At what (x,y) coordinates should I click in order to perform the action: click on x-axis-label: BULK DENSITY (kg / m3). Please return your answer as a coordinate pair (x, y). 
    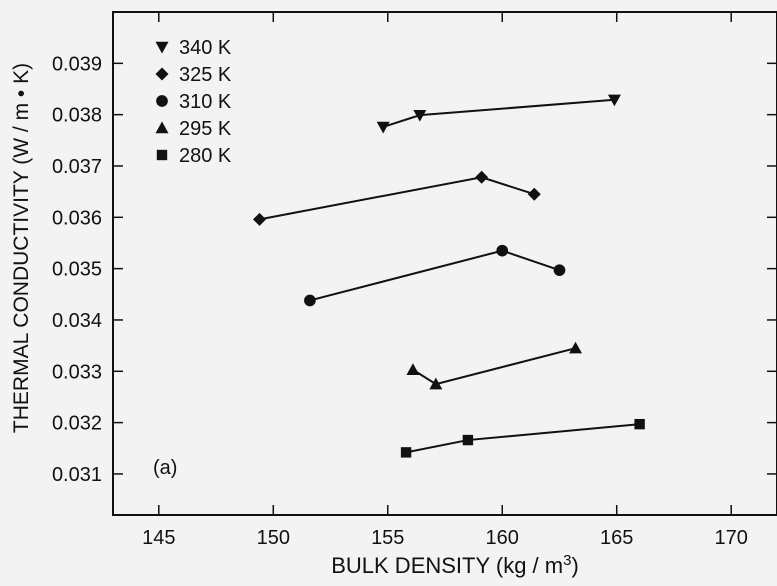
    Looking at the image, I should click on (455, 565).